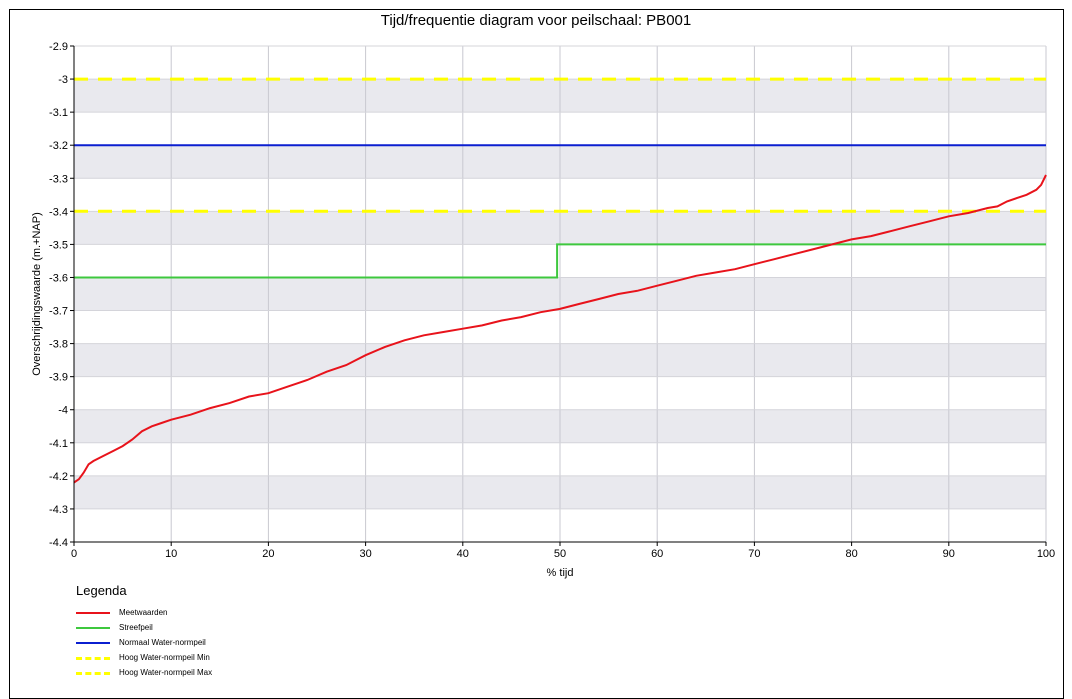  What do you see at coordinates (58, 179) in the screenshot?
I see `y-tick-label: -3.3` at bounding box center [58, 179].